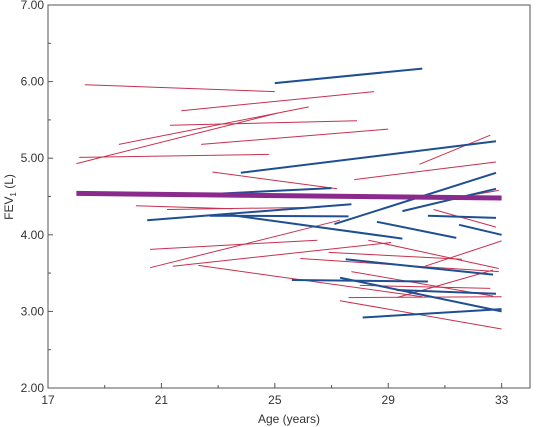 This screenshot has width=539, height=427. Describe the element at coordinates (37, 197) in the screenshot. I see `y-axis-ticks: 2.00 3.00 4.00 5.00 6.00 7.00` at that location.